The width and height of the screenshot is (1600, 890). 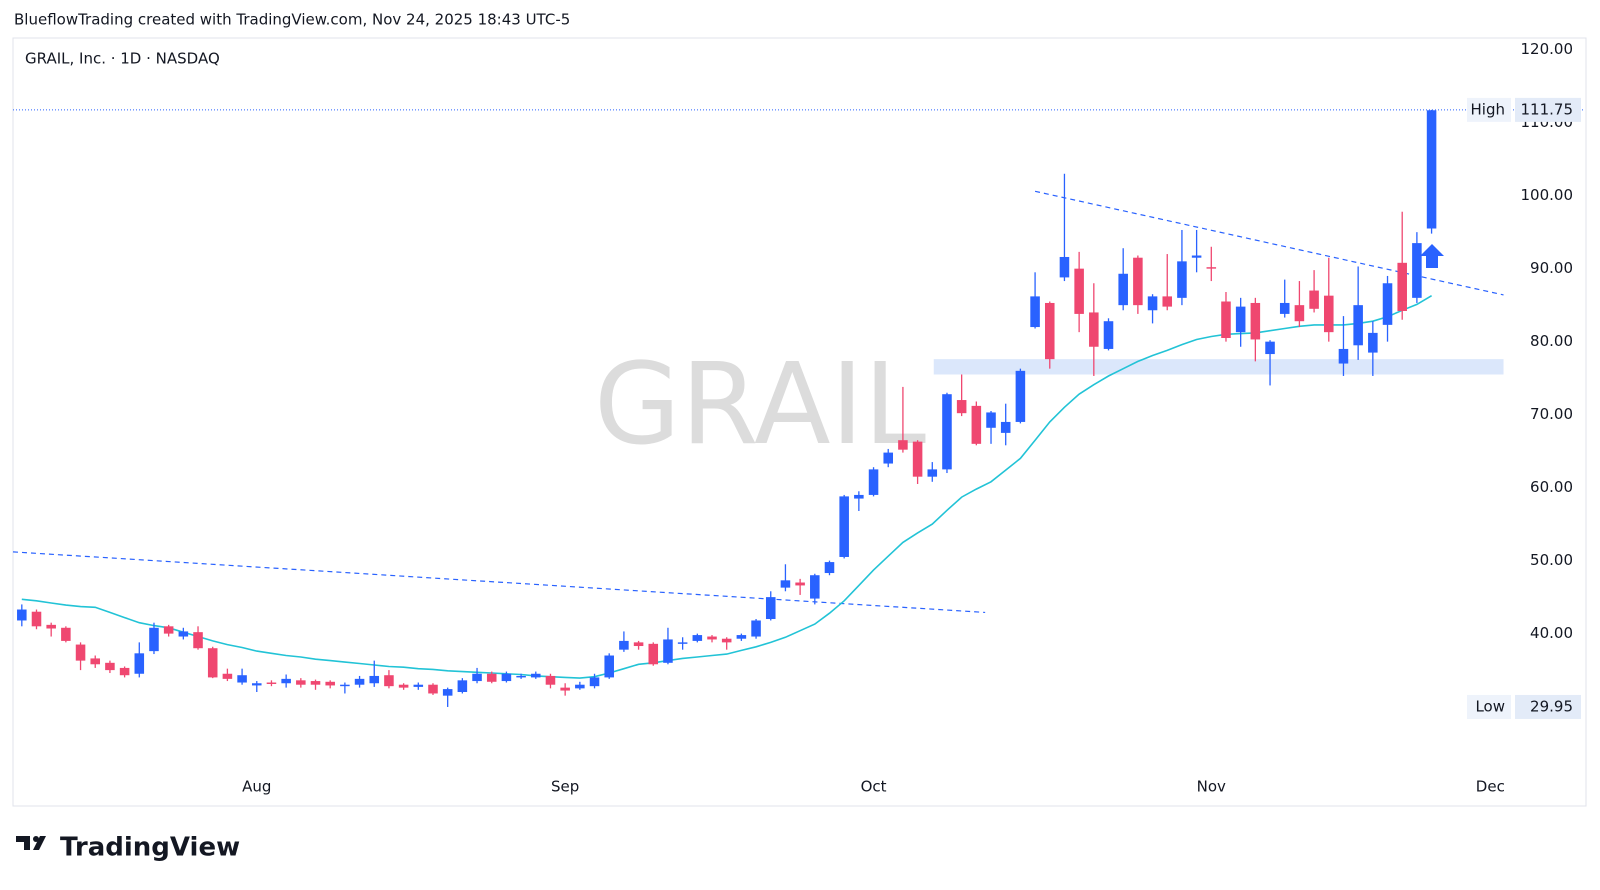 What do you see at coordinates (1547, 195) in the screenshot?
I see `y-tick-label: 100.00` at bounding box center [1547, 195].